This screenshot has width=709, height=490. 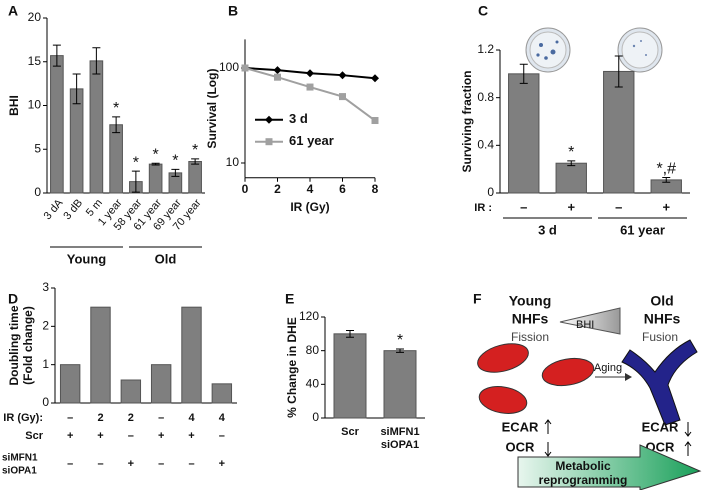 I want to click on fused-mitochondrion, so click(x=659, y=382).